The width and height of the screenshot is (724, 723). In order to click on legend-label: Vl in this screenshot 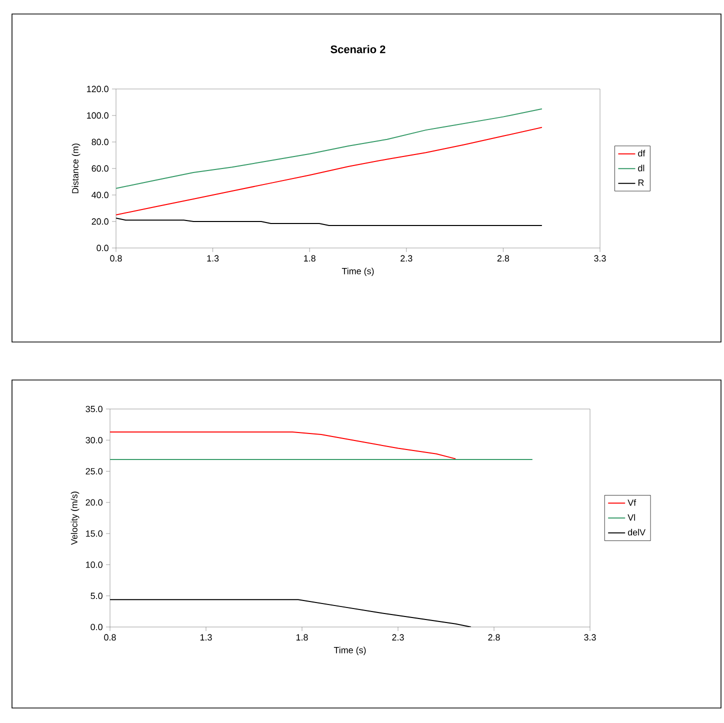, I will do `click(631, 517)`.